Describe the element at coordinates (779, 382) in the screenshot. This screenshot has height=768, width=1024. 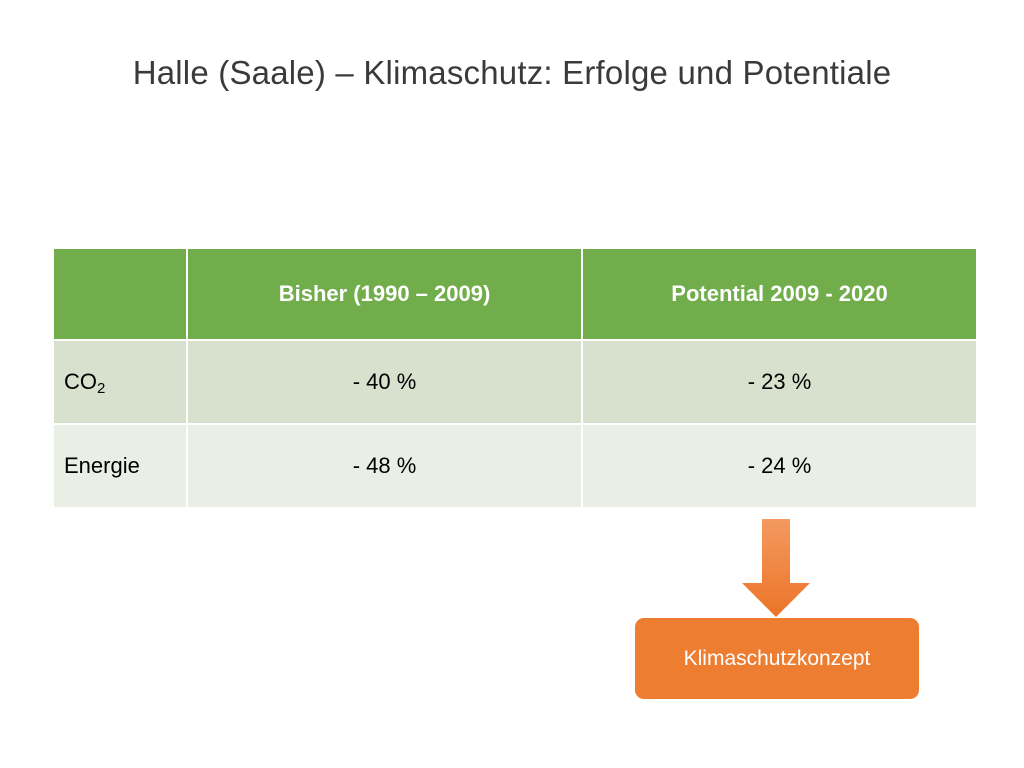
I see `co2-potential-value: - 23 %` at that location.